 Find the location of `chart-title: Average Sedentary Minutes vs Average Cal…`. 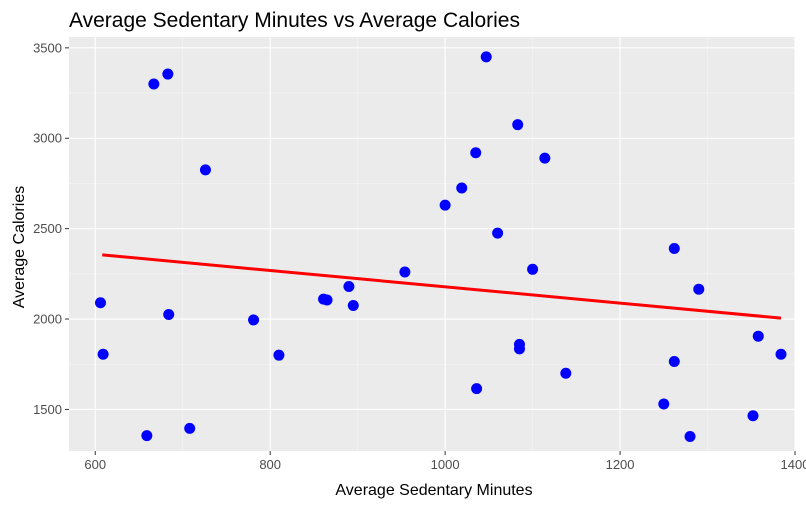

chart-title: Average Sedentary Minutes vs Average Cal… is located at coordinates (294, 20).